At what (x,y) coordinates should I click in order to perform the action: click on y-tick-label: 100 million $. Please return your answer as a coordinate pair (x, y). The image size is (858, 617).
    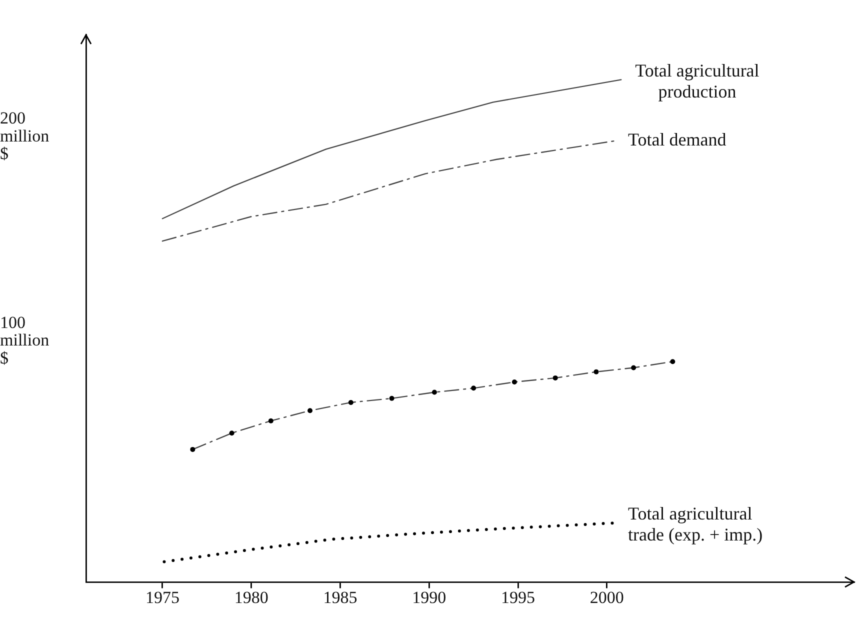
    Looking at the image, I should click on (25, 340).